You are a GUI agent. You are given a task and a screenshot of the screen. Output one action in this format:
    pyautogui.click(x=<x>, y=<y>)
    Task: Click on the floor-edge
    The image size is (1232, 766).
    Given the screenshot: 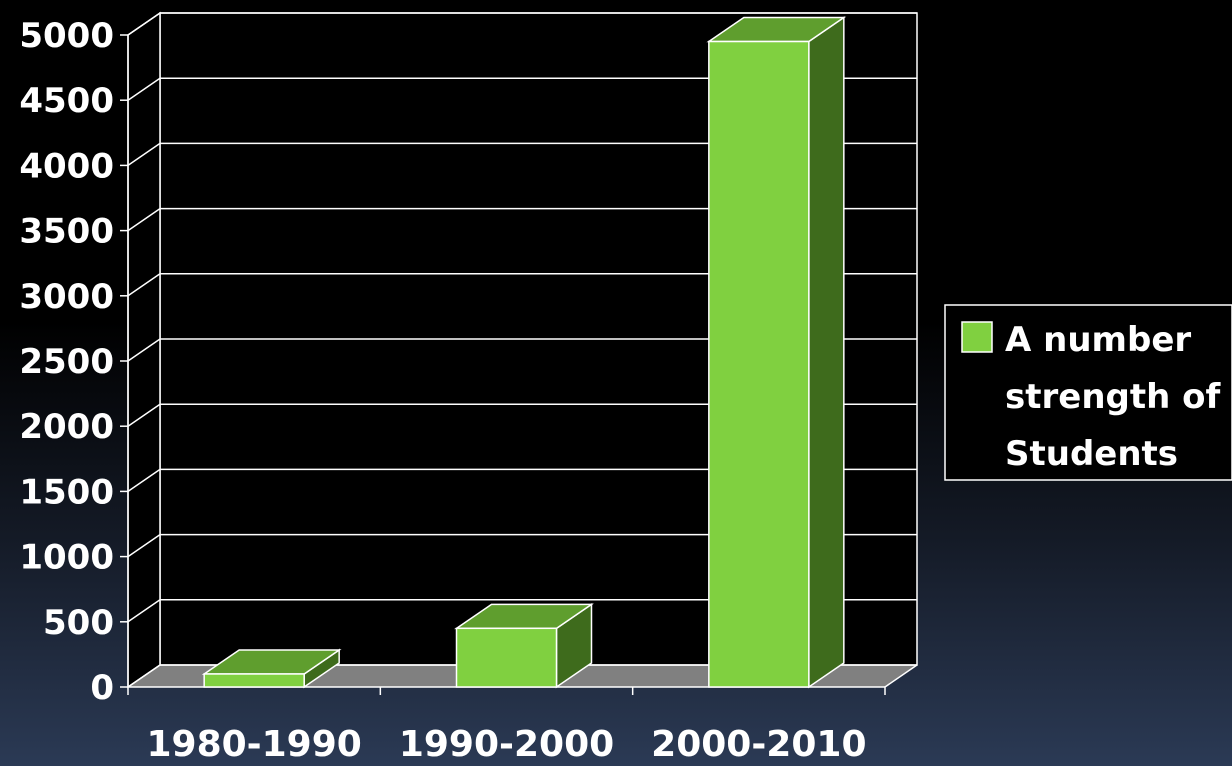 What is the action you would take?
    pyautogui.click(x=901, y=676)
    